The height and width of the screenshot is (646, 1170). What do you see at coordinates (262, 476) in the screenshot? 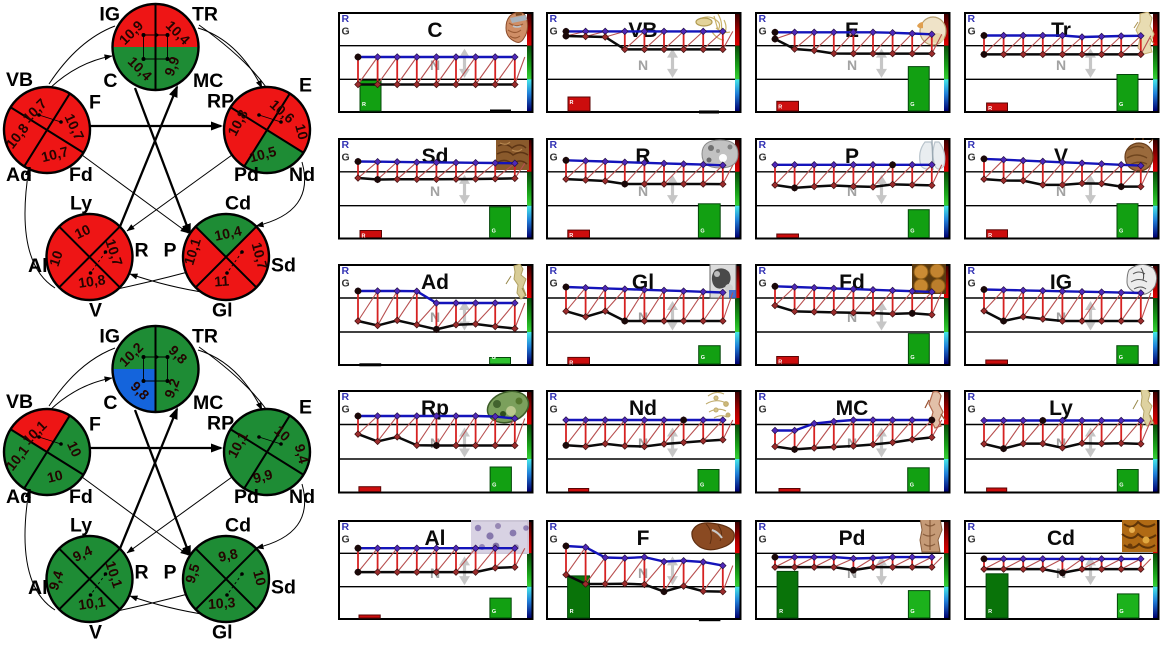
I see `svg-text: 9,9` at bounding box center [262, 476].